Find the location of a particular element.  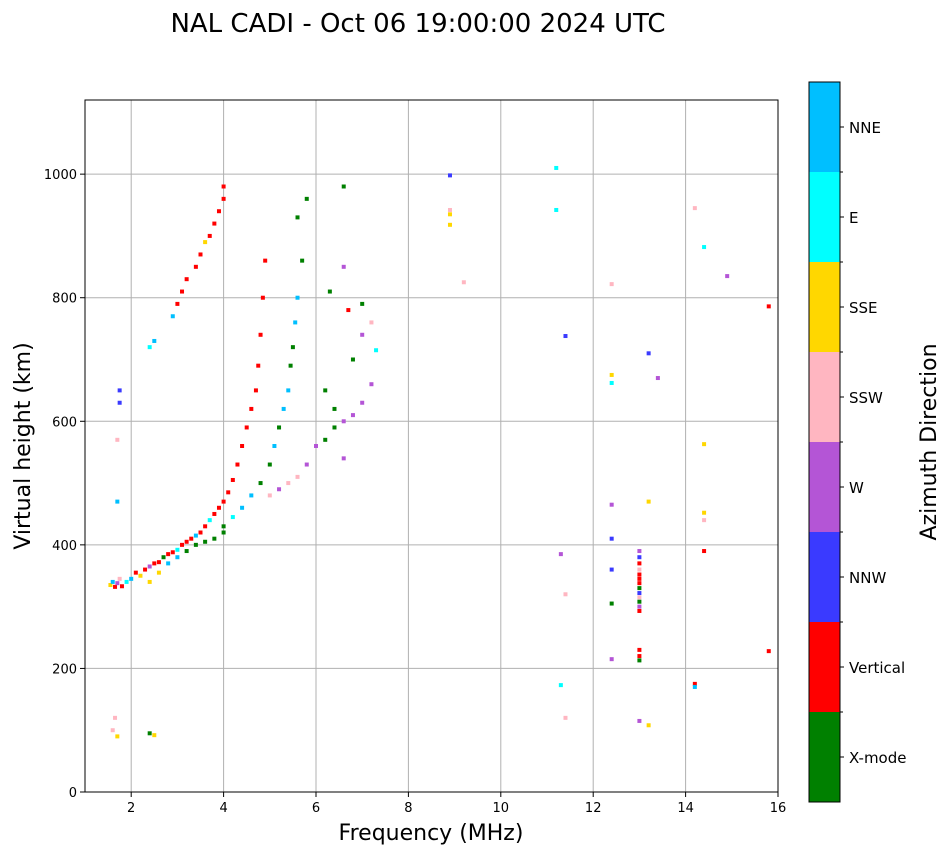

x-tick-label: 16 is located at coordinates (778, 808).